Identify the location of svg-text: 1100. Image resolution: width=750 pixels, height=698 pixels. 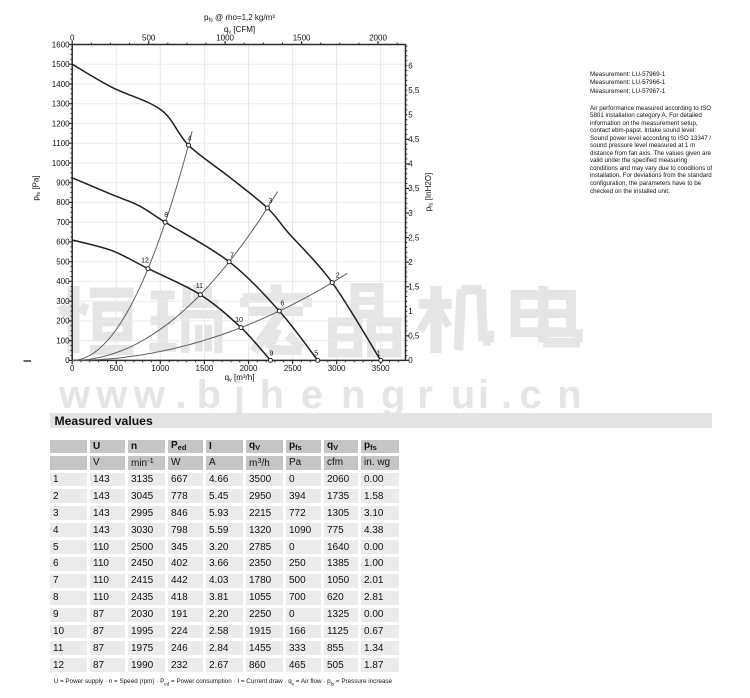
(61, 143).